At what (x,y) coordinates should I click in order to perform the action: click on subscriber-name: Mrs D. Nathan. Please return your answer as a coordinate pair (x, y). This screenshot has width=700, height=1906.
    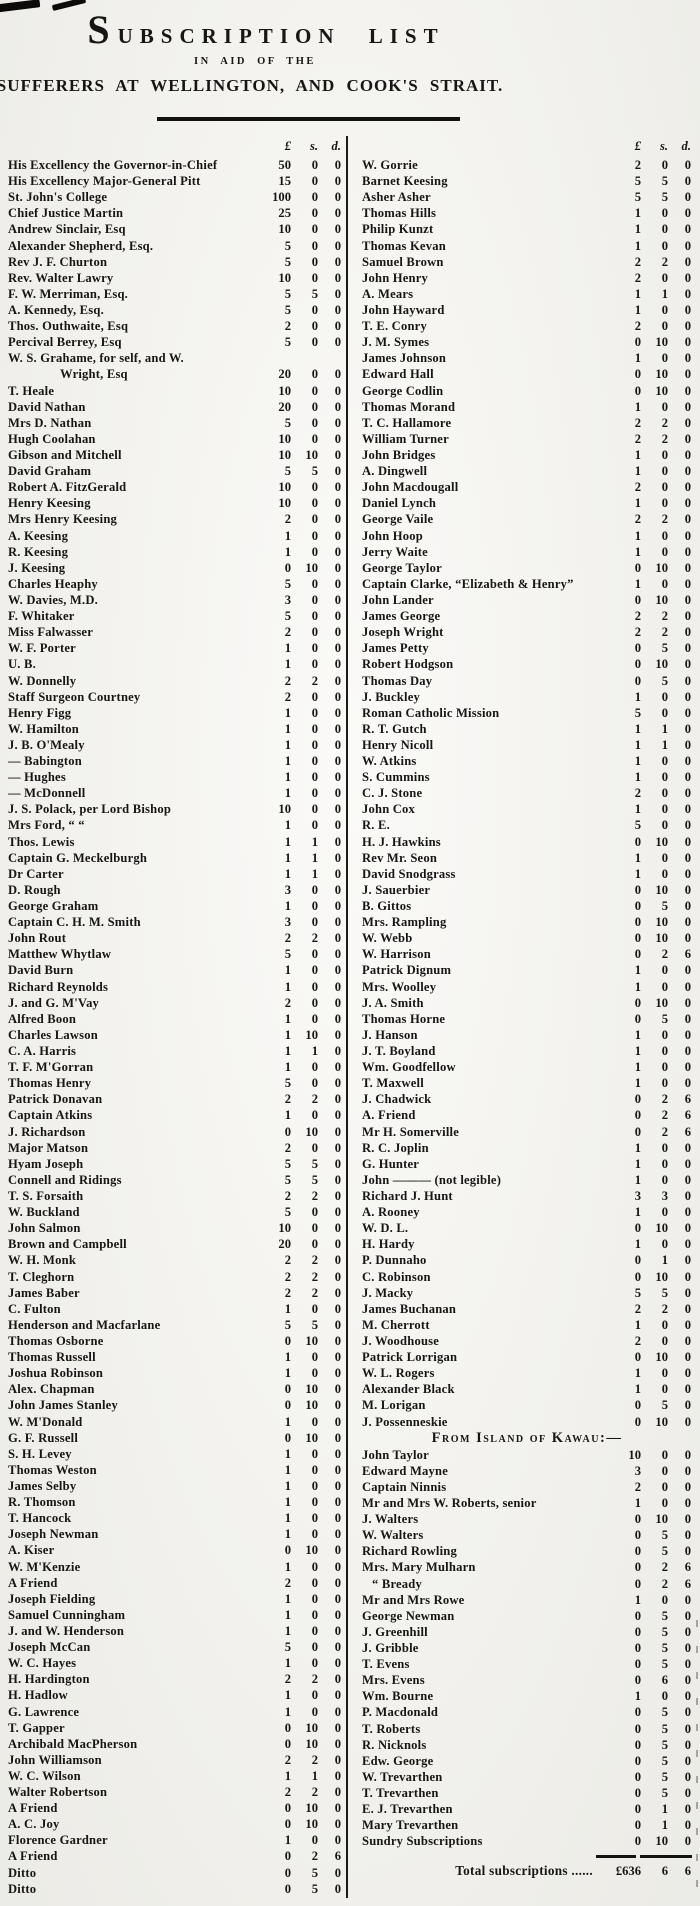
    Looking at the image, I should click on (50, 422).